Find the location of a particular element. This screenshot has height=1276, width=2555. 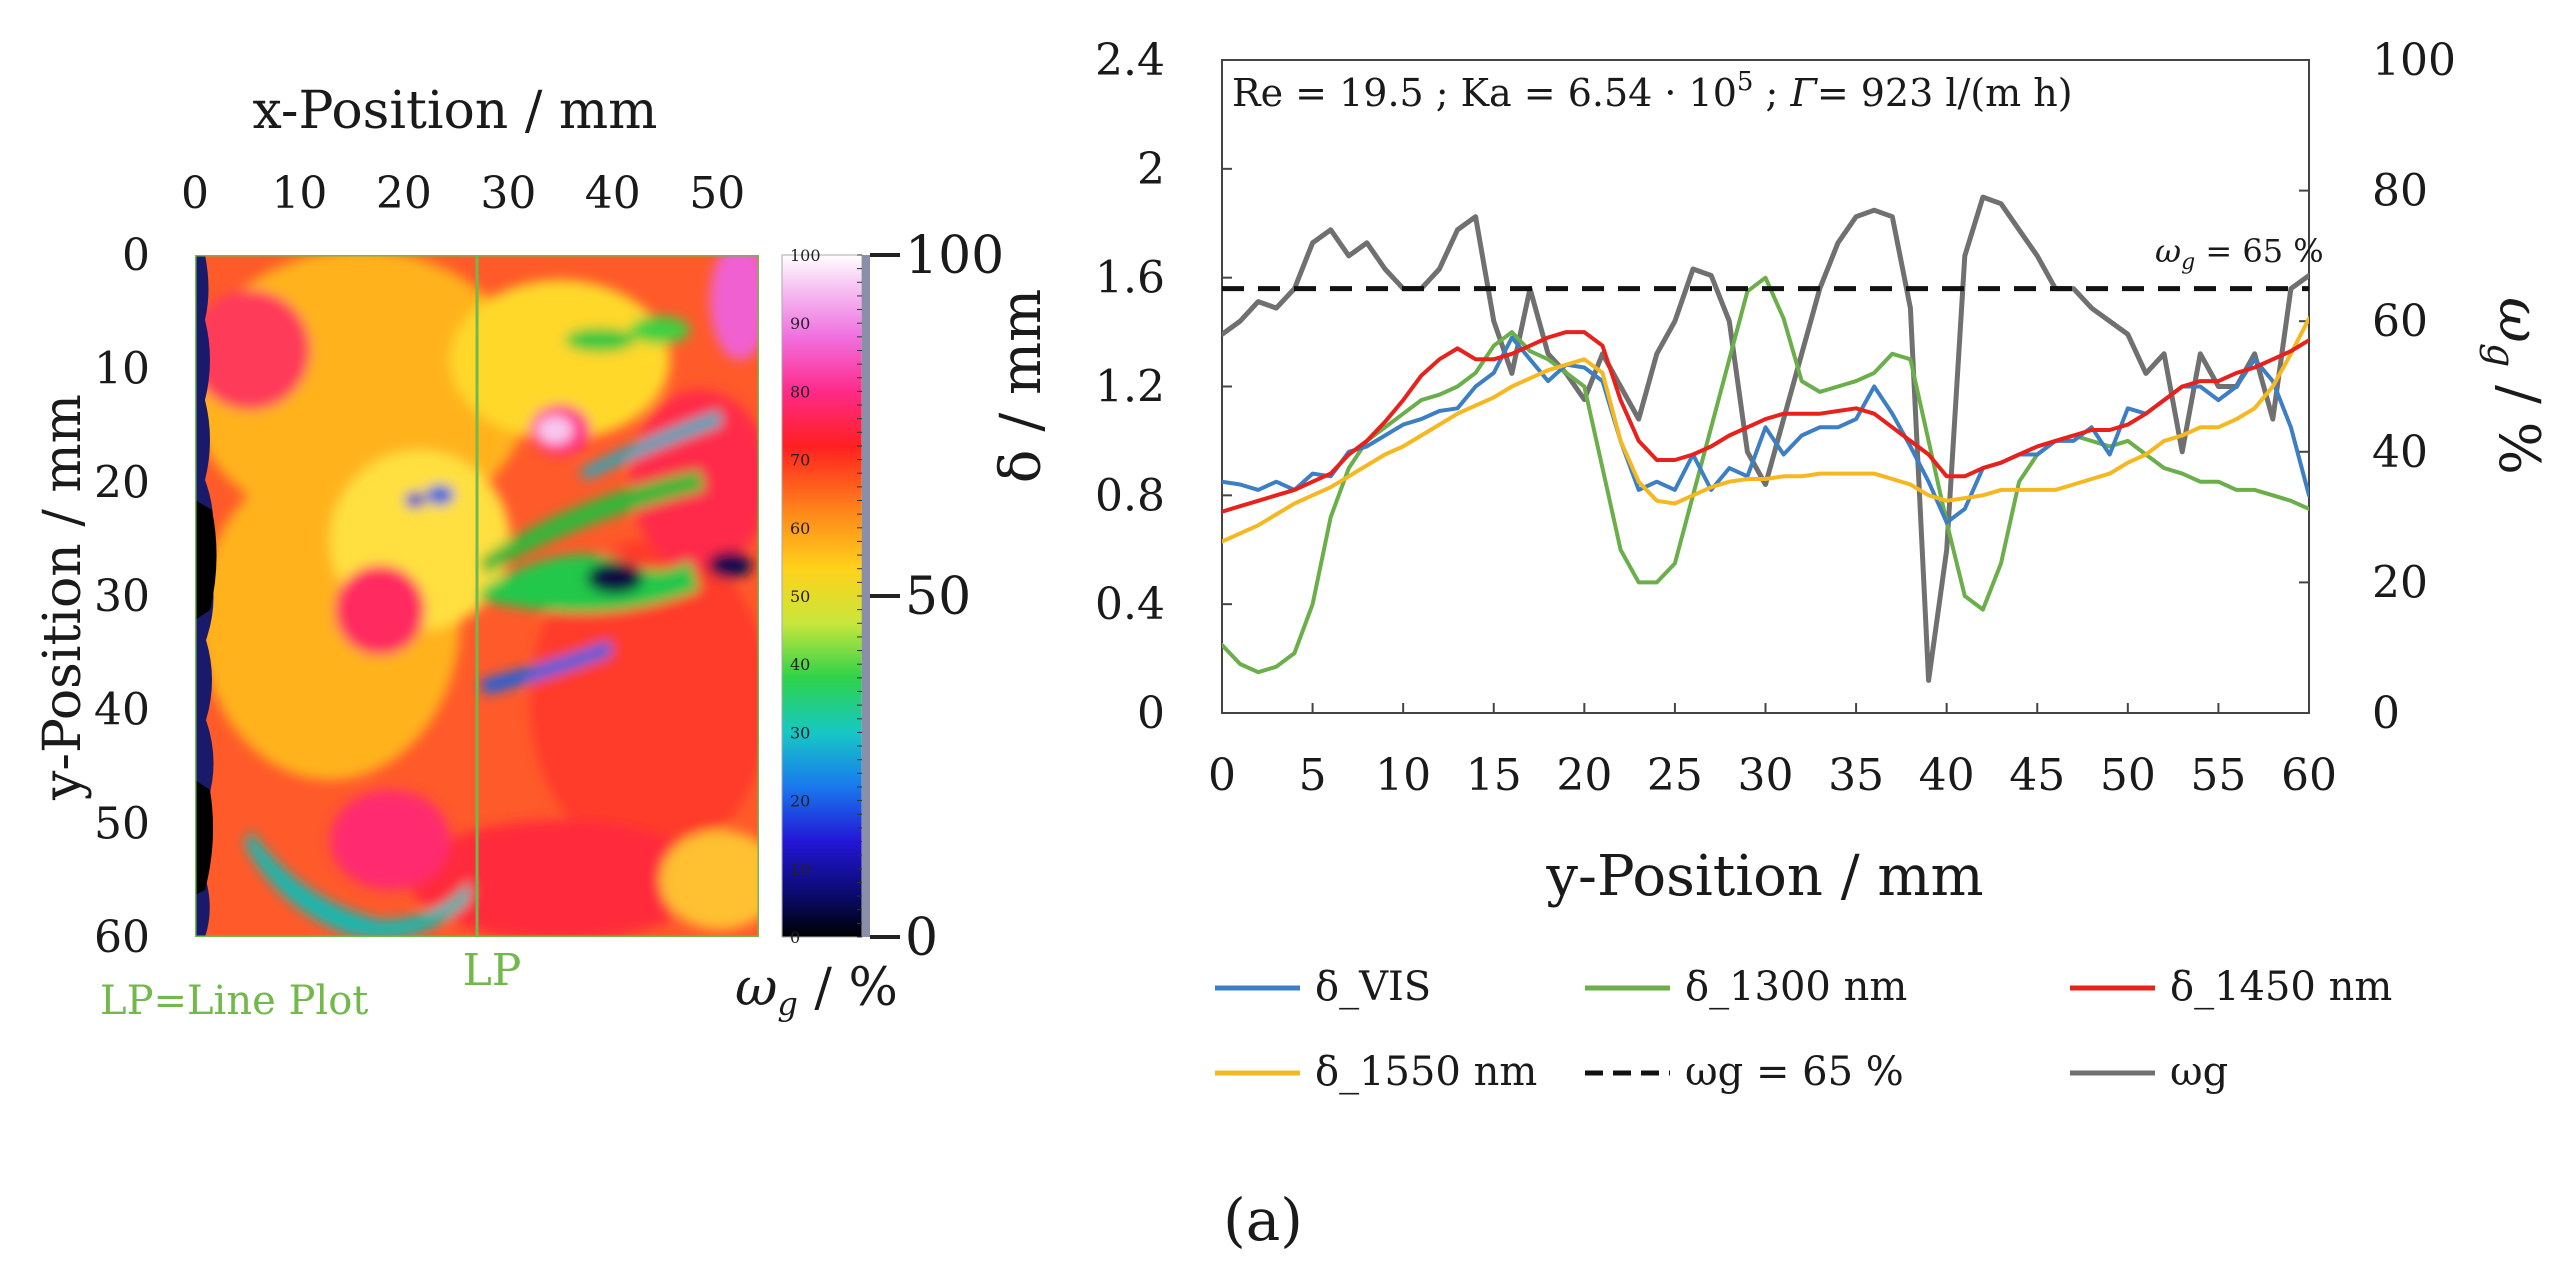

heatmap-x-tick: 50 is located at coordinates (717, 193).